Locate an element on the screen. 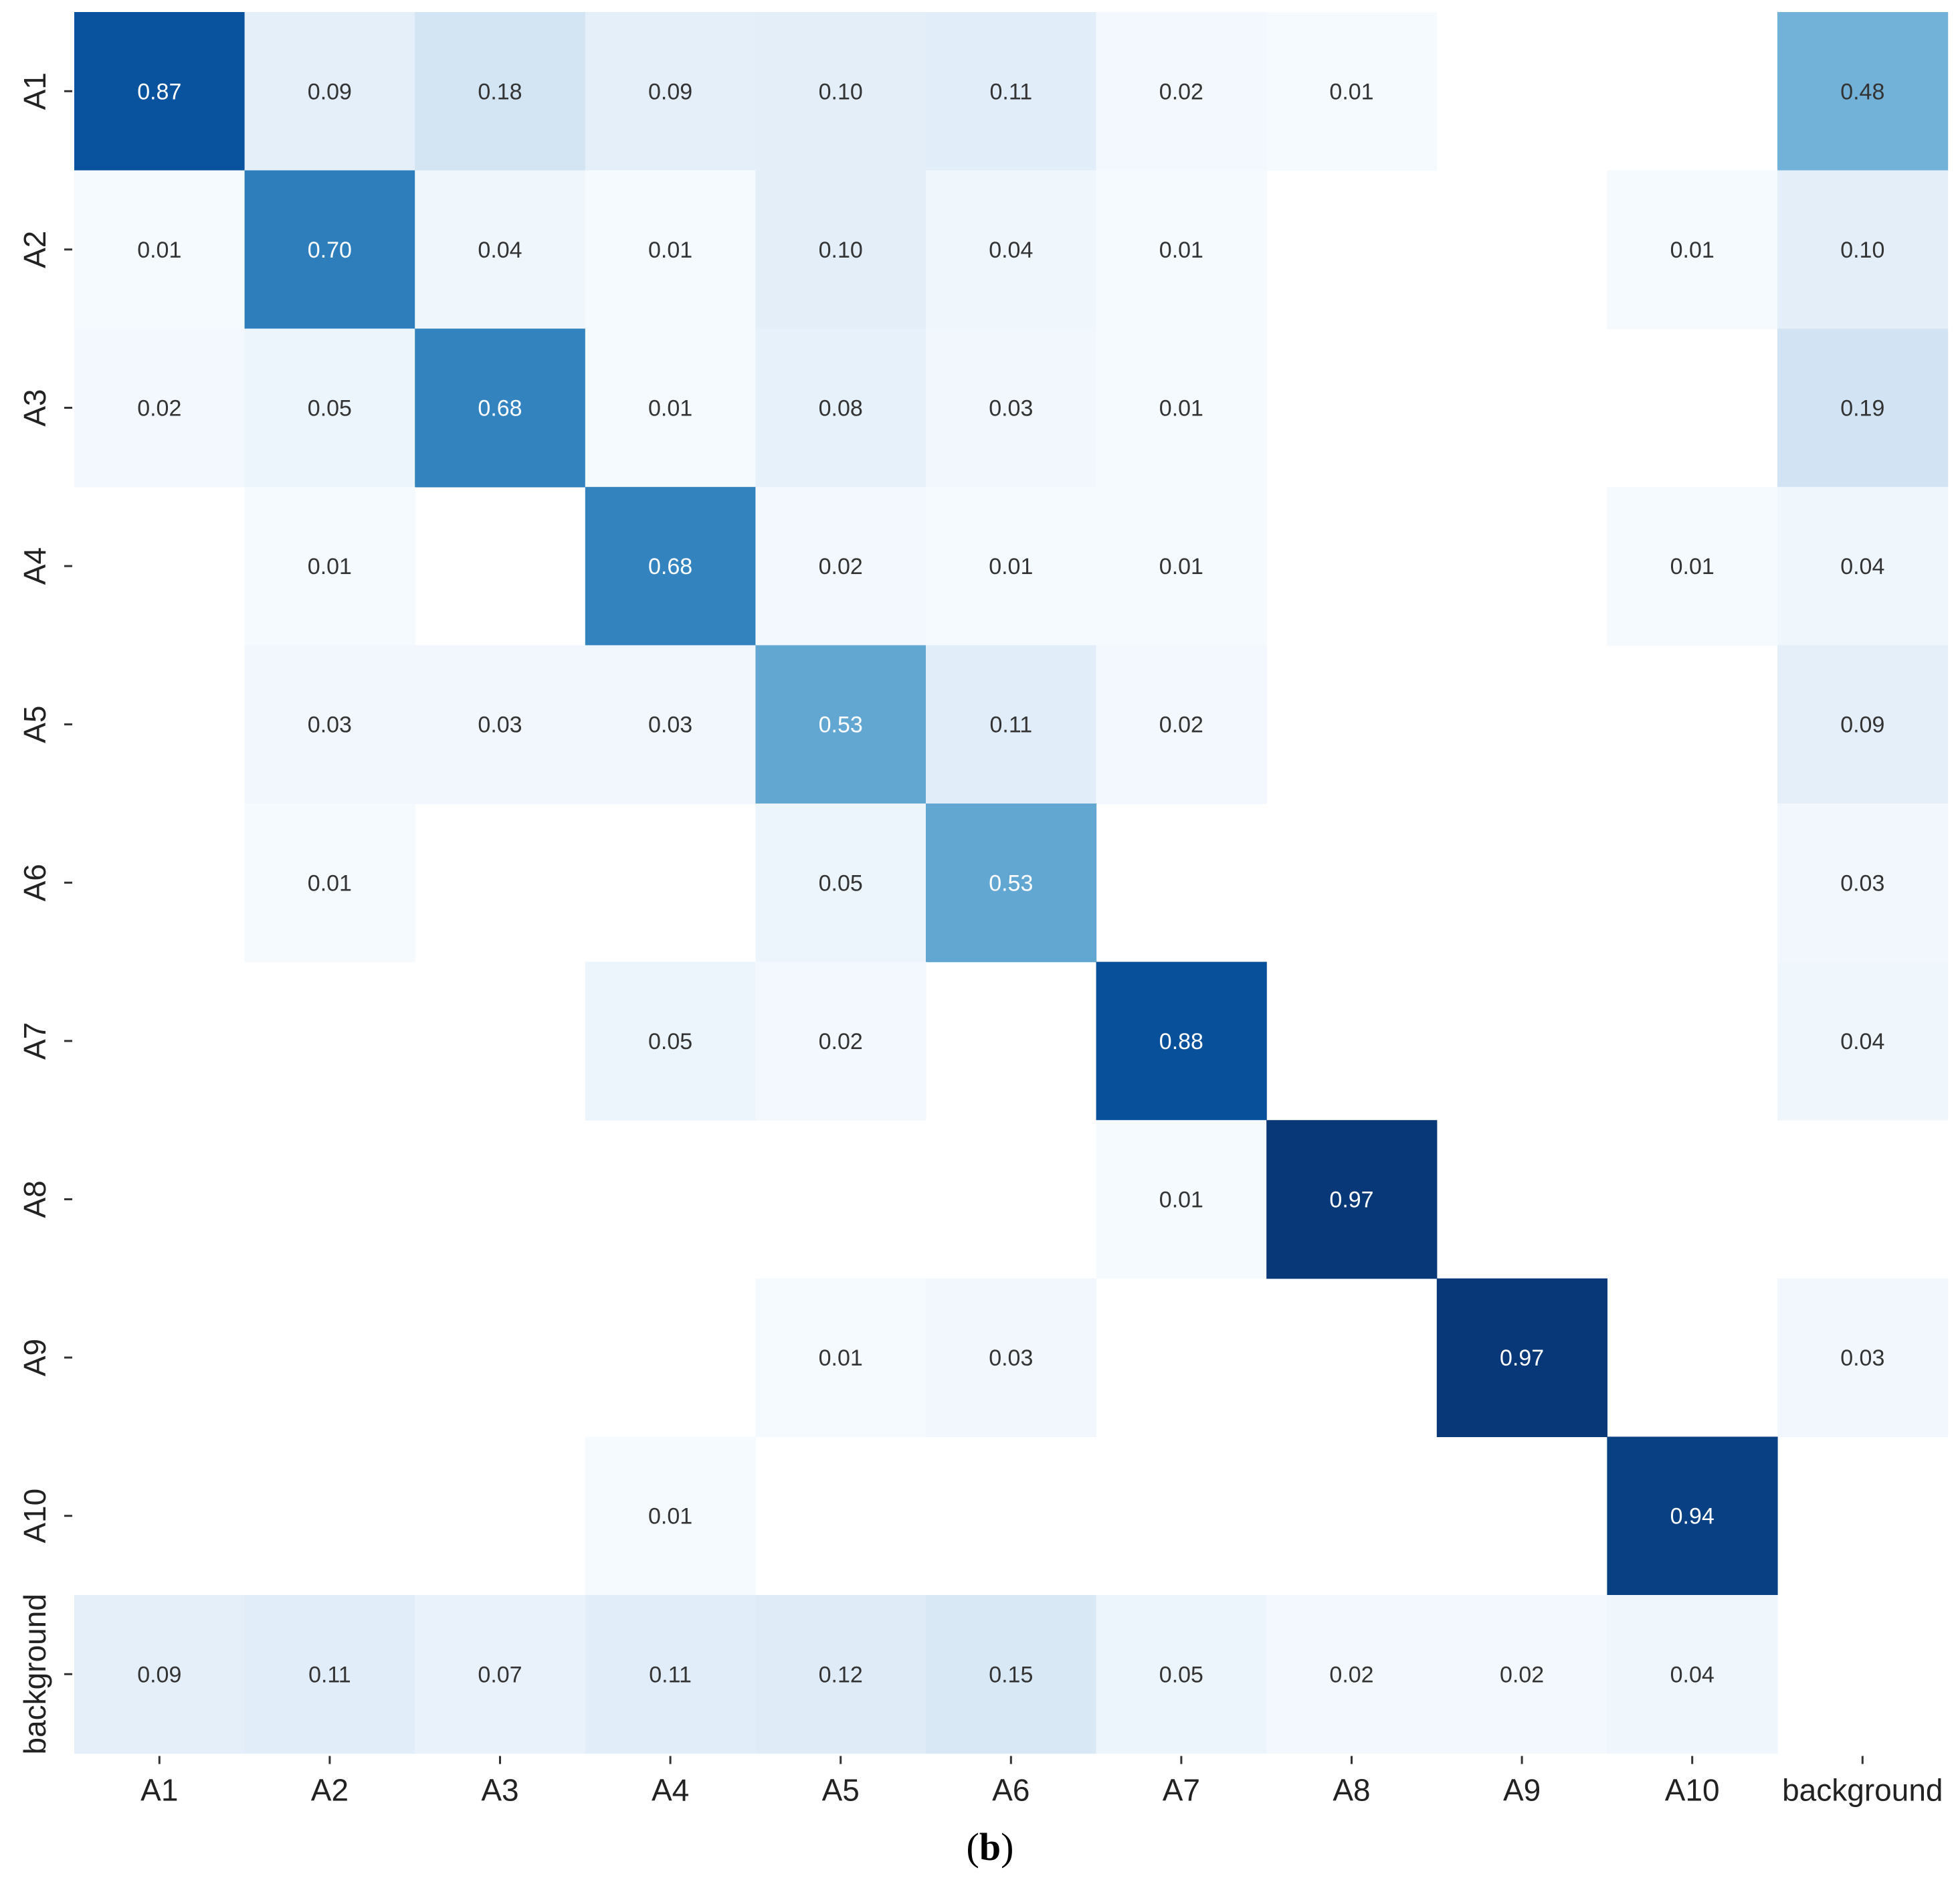 The width and height of the screenshot is (1960, 1878). y-tick-label-a4: A4 is located at coordinates (34, 566).